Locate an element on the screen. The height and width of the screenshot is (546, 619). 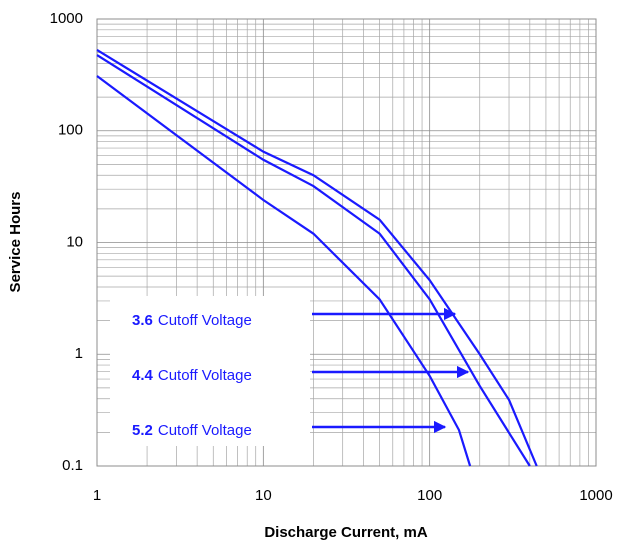
x-tick-label: 1 is located at coordinates (97, 495).